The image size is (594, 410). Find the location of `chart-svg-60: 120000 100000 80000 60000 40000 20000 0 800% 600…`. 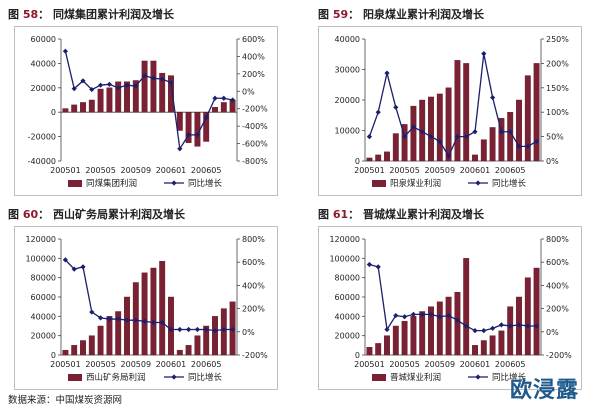

chart-svg-60: 120000 100000 80000 60000 40000 20000 0 800% 600… is located at coordinates (146, 309).